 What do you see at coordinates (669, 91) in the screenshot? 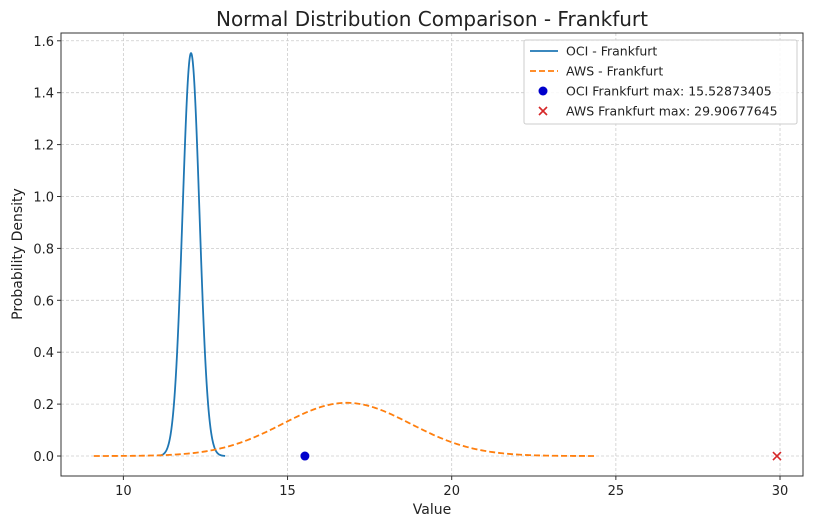
I see `legend-label: OCI Frankfurt max: 15.52873405` at bounding box center [669, 91].